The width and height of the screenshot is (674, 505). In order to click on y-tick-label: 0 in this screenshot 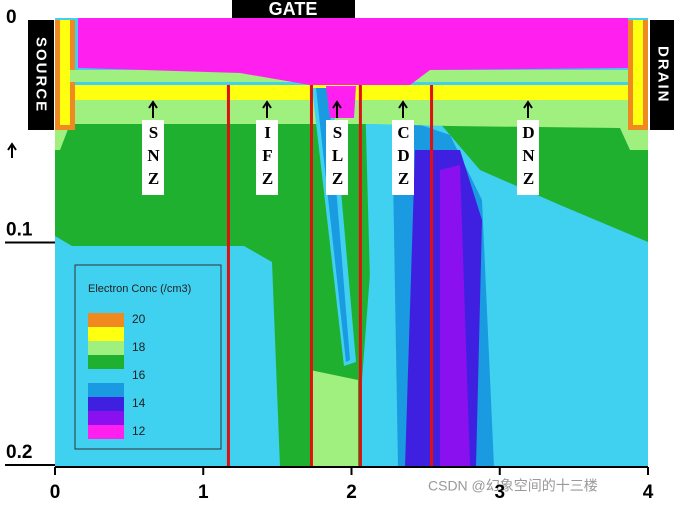, I will do `click(11, 17)`.